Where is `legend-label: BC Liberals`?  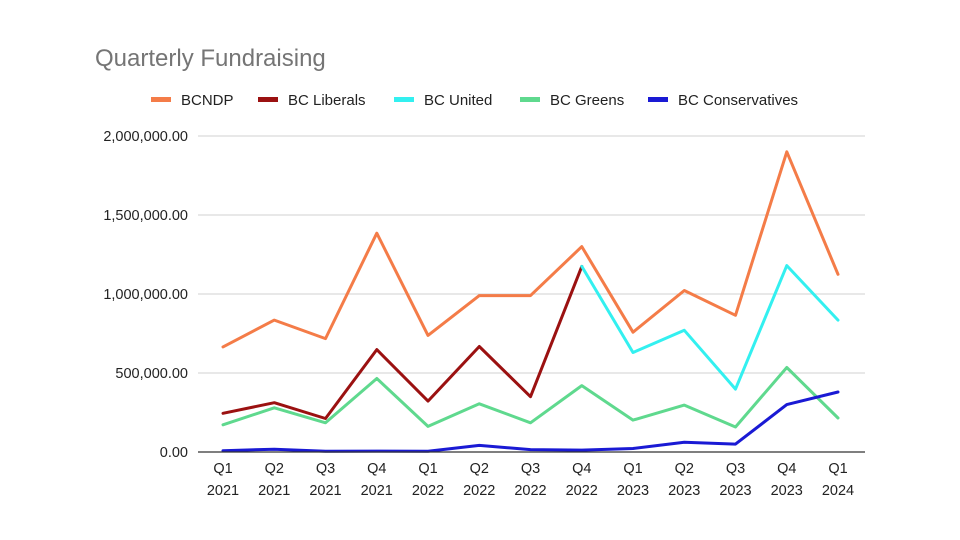 legend-label: BC Liberals is located at coordinates (327, 100).